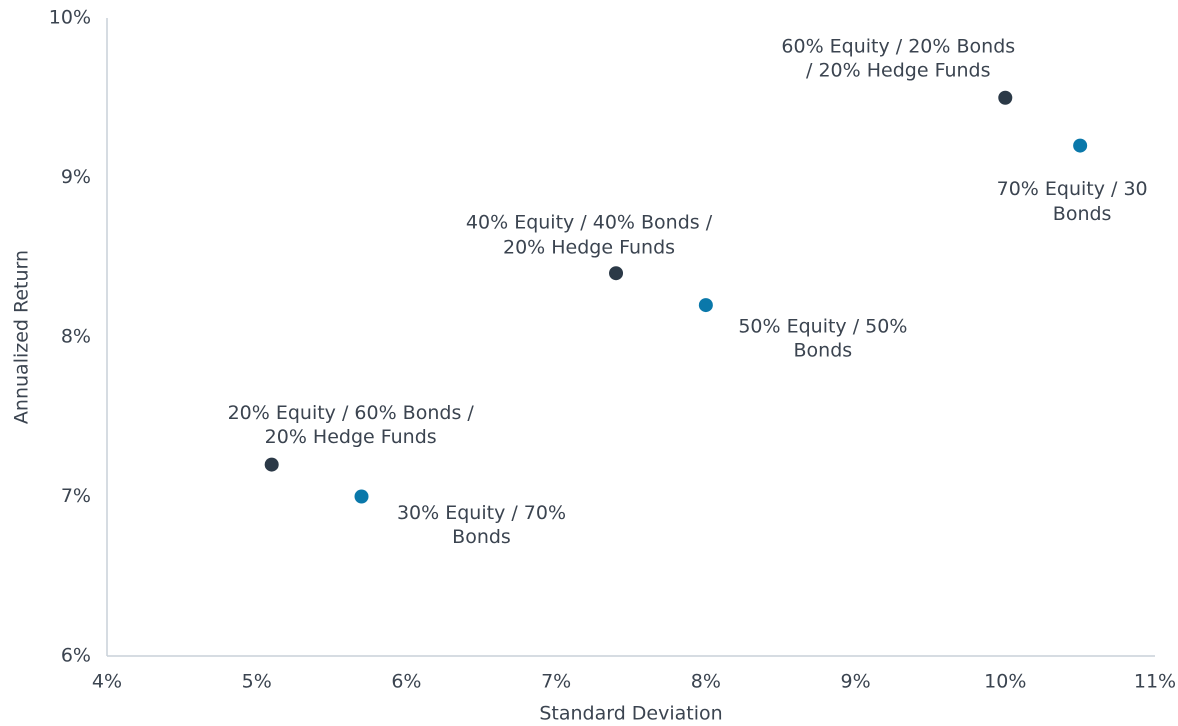 The width and height of the screenshot is (1178, 726). What do you see at coordinates (556, 682) in the screenshot?
I see `x-tick-label: 7%` at bounding box center [556, 682].